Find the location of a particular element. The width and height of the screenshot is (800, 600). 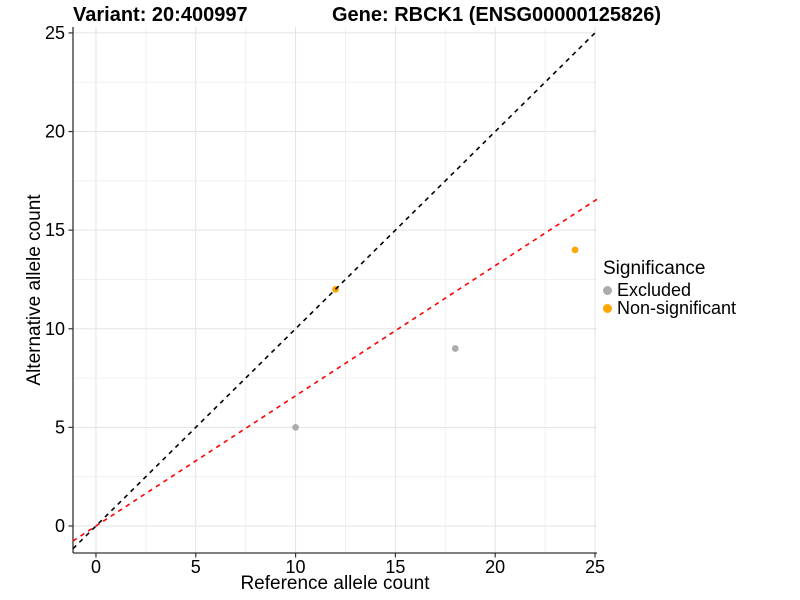

legend-item: Excluded is located at coordinates (669, 289).